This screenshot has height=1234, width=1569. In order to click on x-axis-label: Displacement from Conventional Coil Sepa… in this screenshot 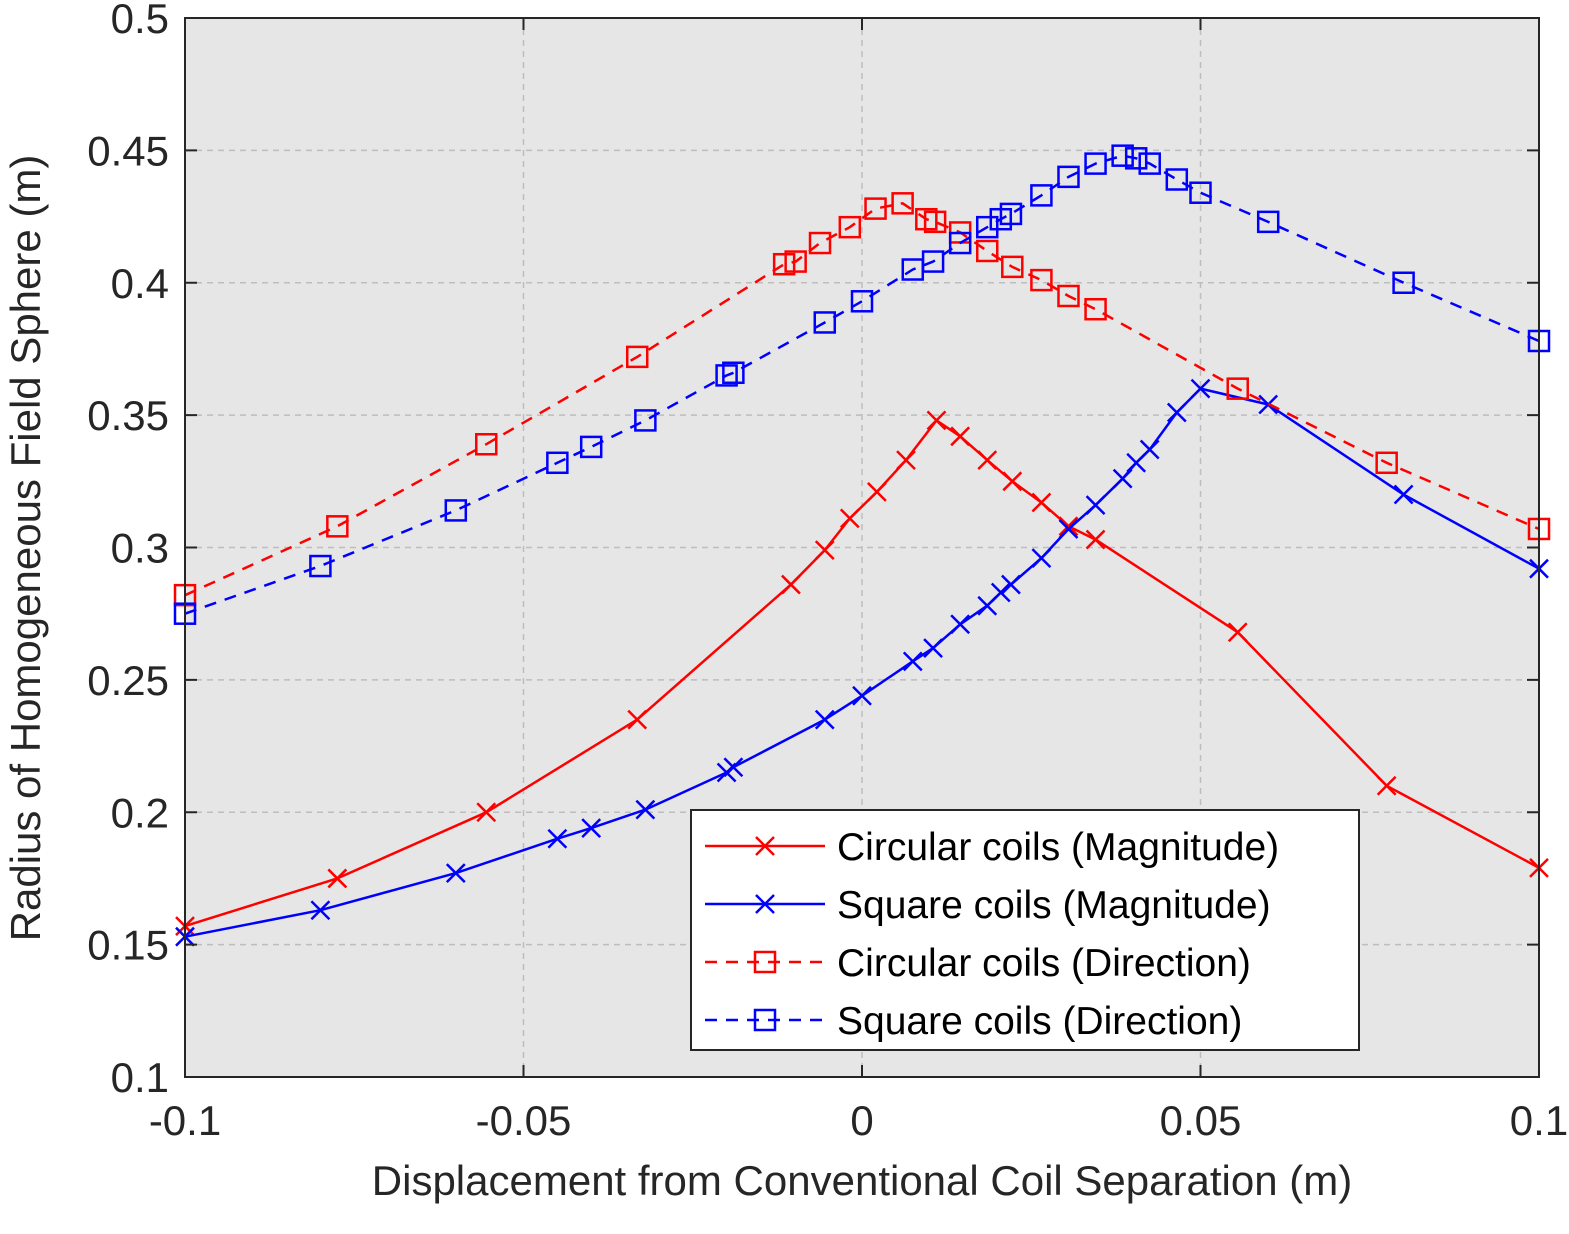, I will do `click(862, 1180)`.